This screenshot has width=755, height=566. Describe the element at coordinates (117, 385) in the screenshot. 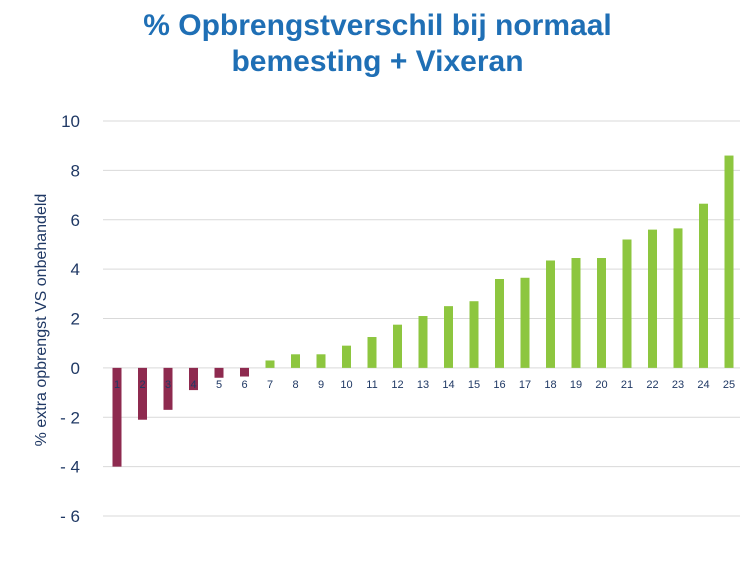

I see `x-tick-label: 1` at that location.